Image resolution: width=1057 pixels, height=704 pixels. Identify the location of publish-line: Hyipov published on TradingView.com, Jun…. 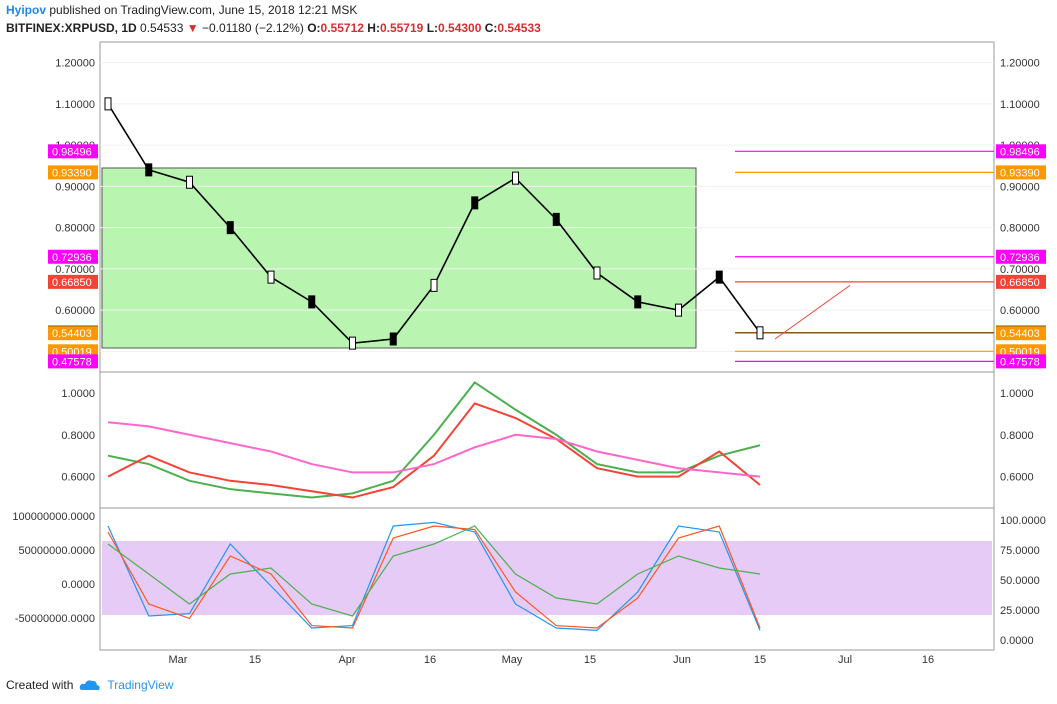
(181, 10).